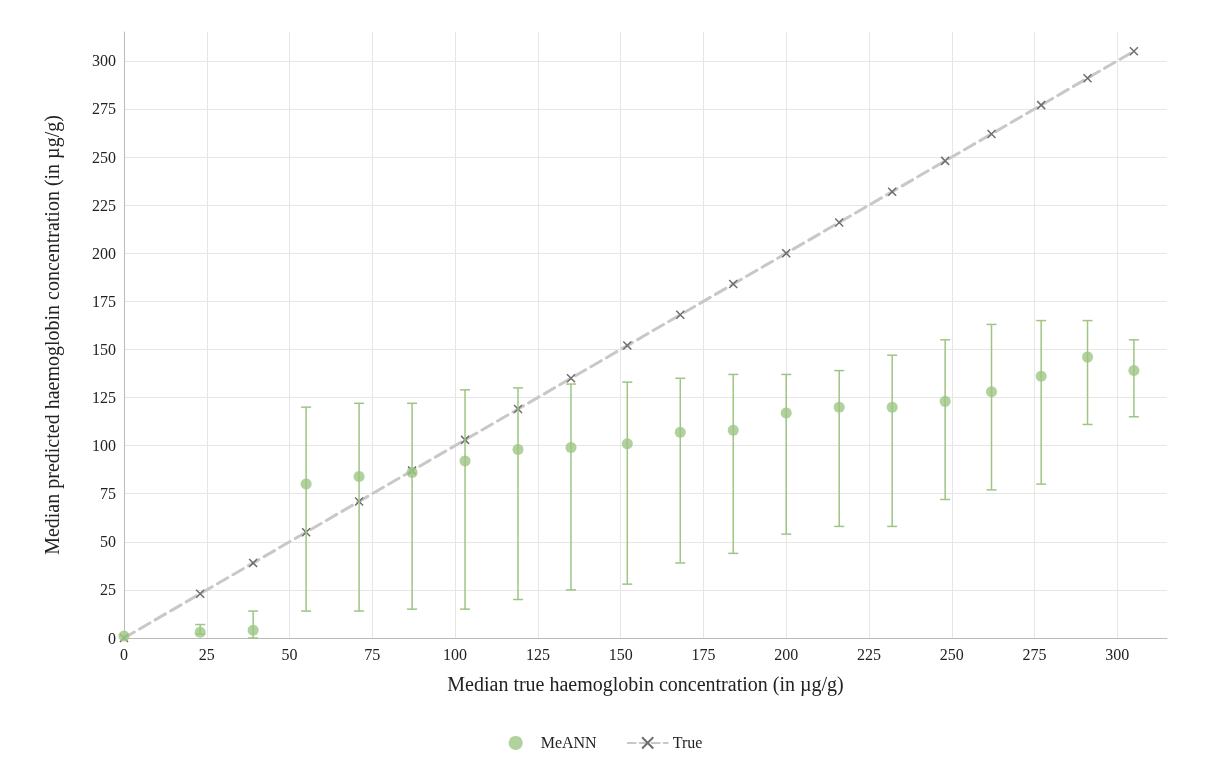 This screenshot has height=774, width=1211. I want to click on x-tick-label: 75, so click(372, 654).